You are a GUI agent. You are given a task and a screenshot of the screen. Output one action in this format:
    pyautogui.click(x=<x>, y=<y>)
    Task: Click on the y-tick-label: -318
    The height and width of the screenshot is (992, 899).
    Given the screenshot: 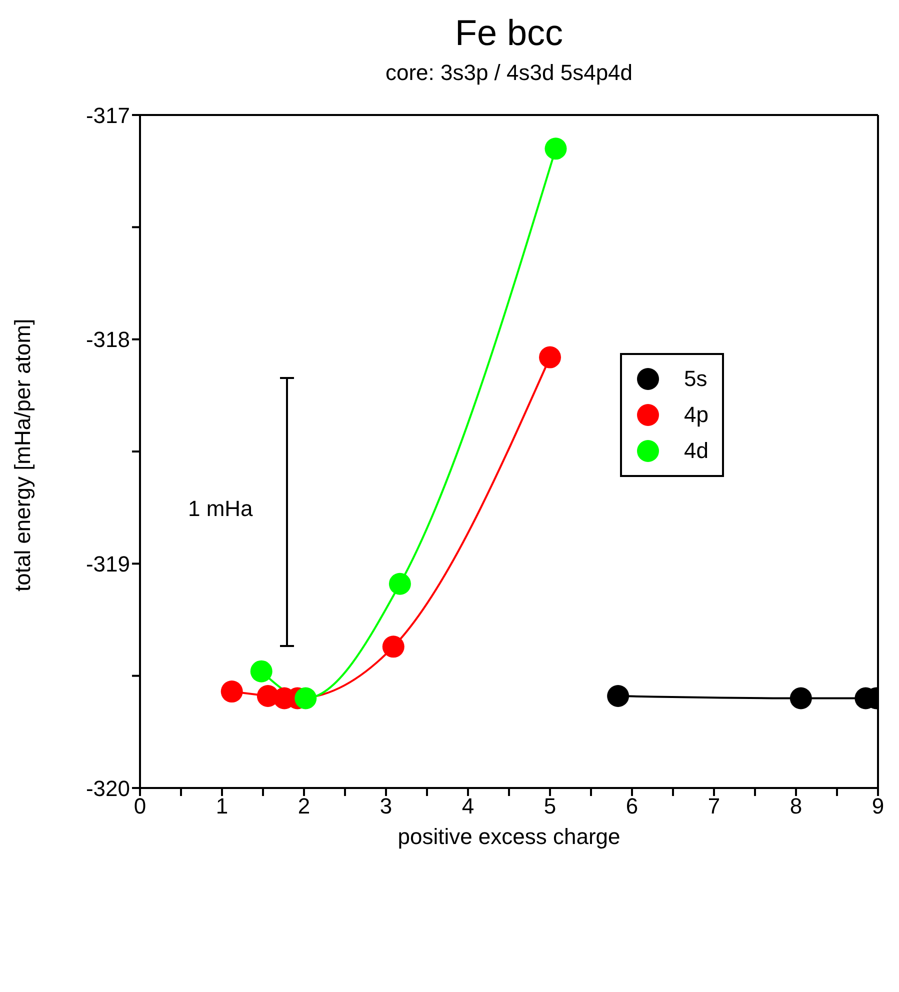 What is the action you would take?
    pyautogui.click(x=108, y=339)
    